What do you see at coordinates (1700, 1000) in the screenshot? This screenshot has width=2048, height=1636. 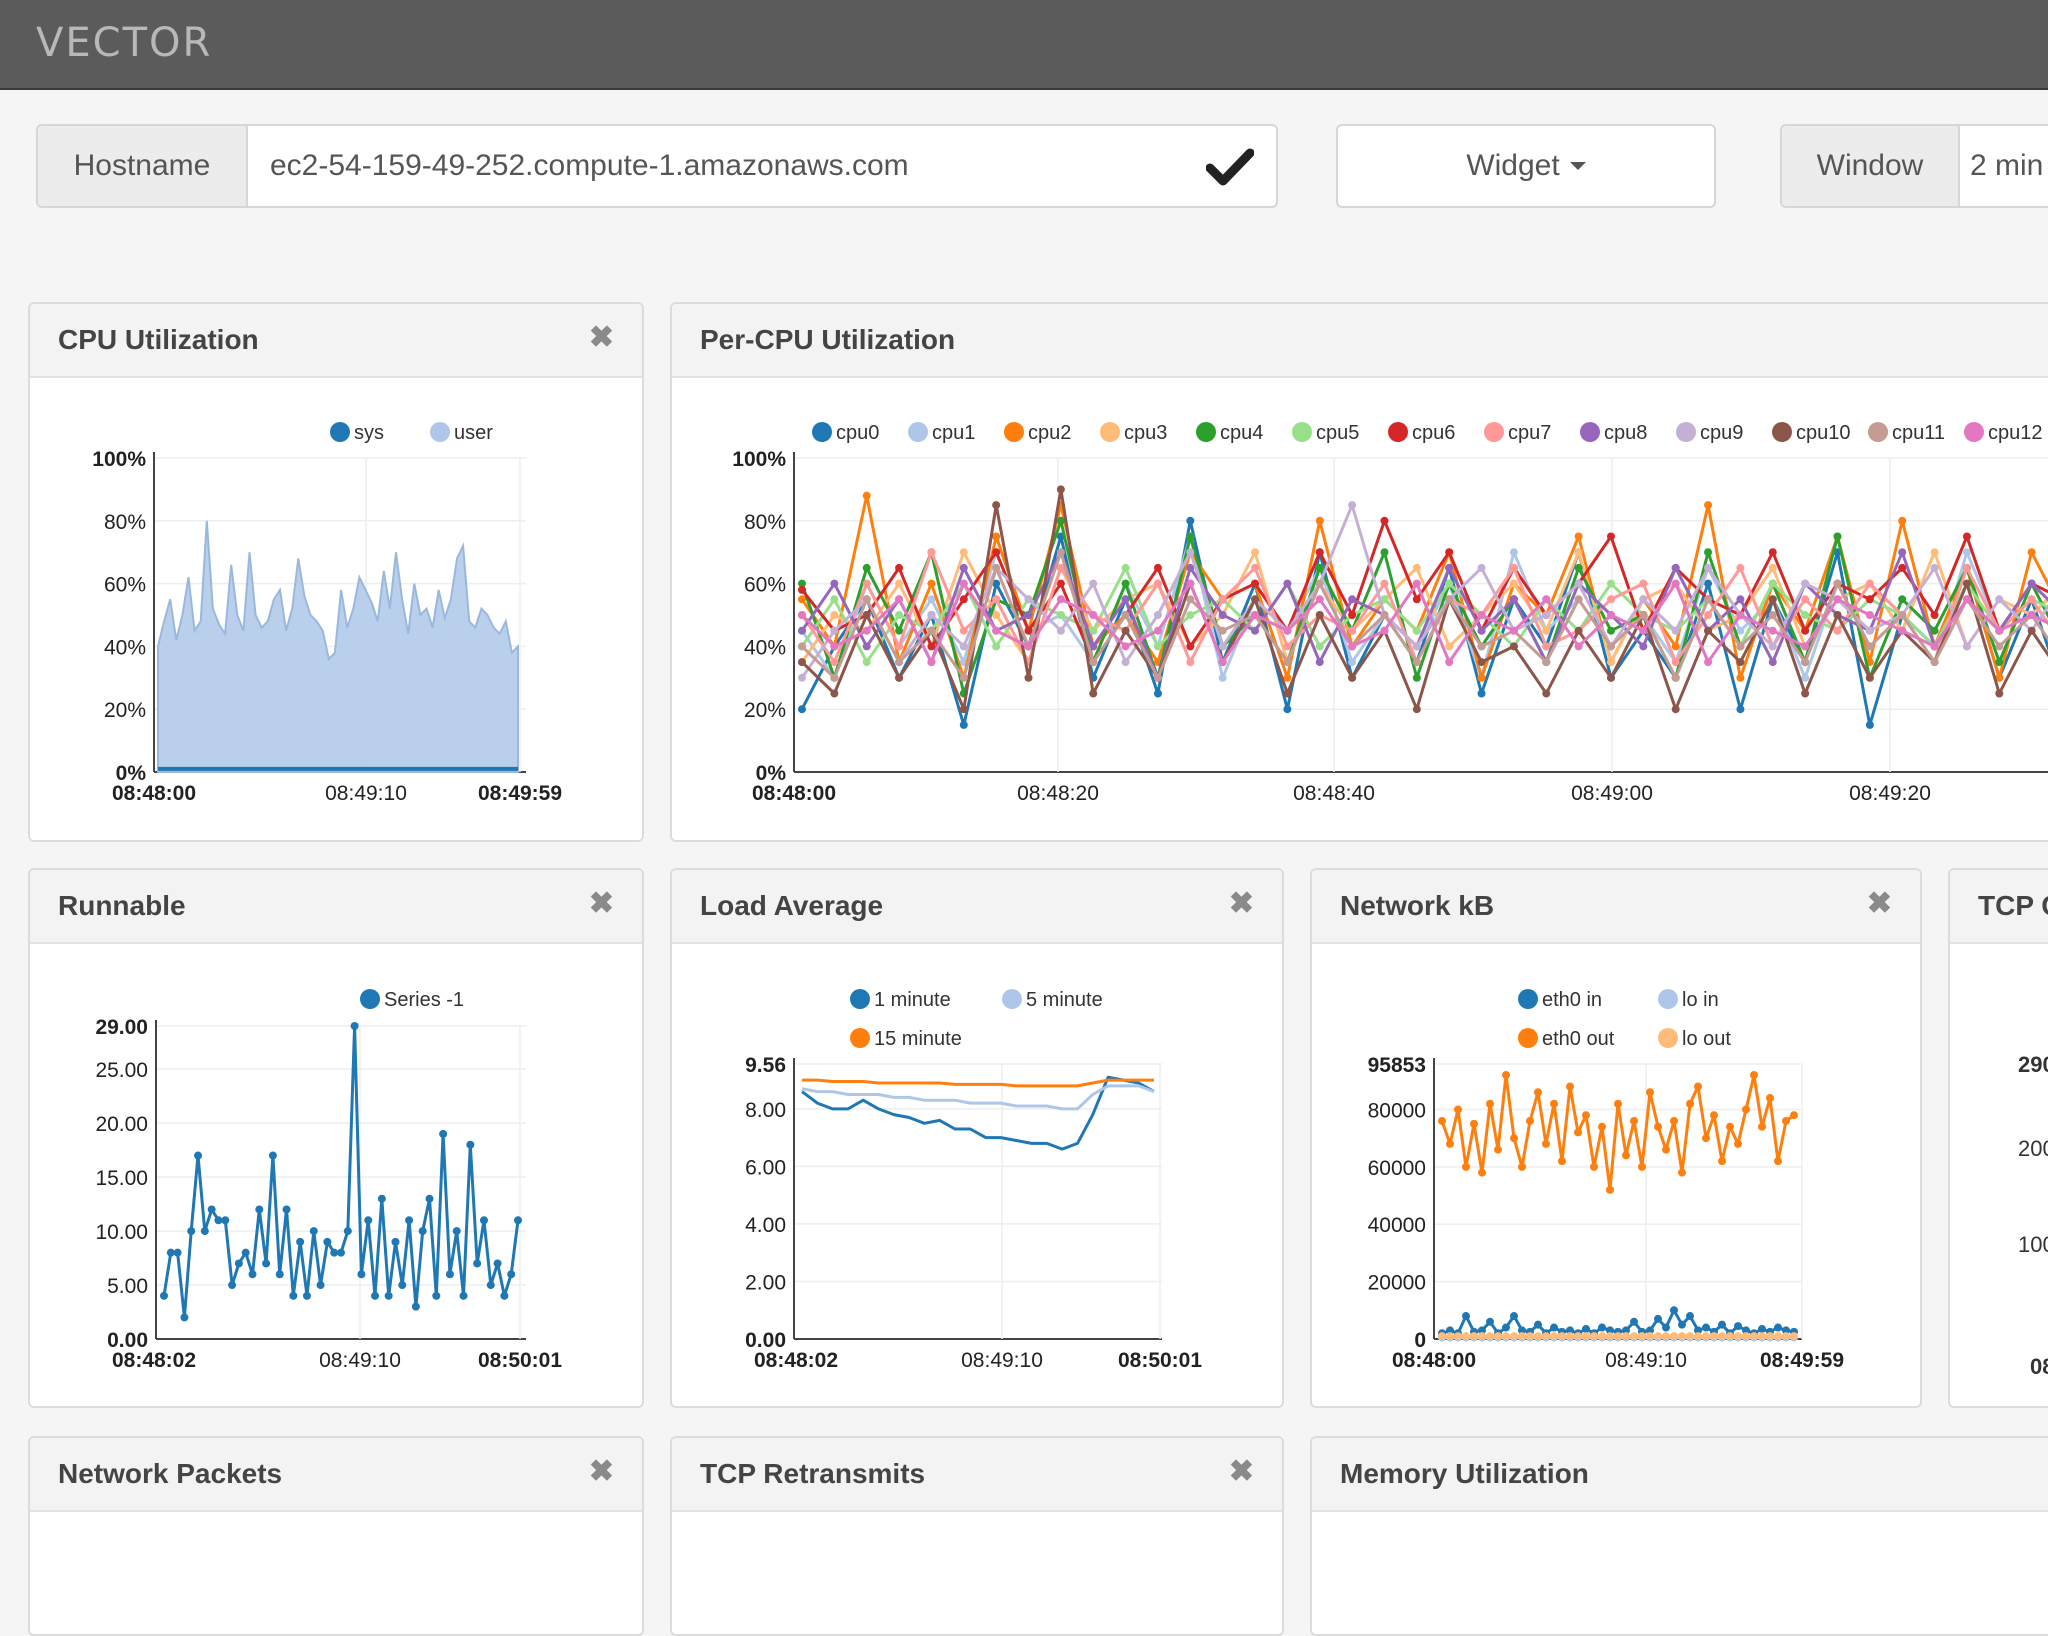 I see `legend-label: lo in` at bounding box center [1700, 1000].